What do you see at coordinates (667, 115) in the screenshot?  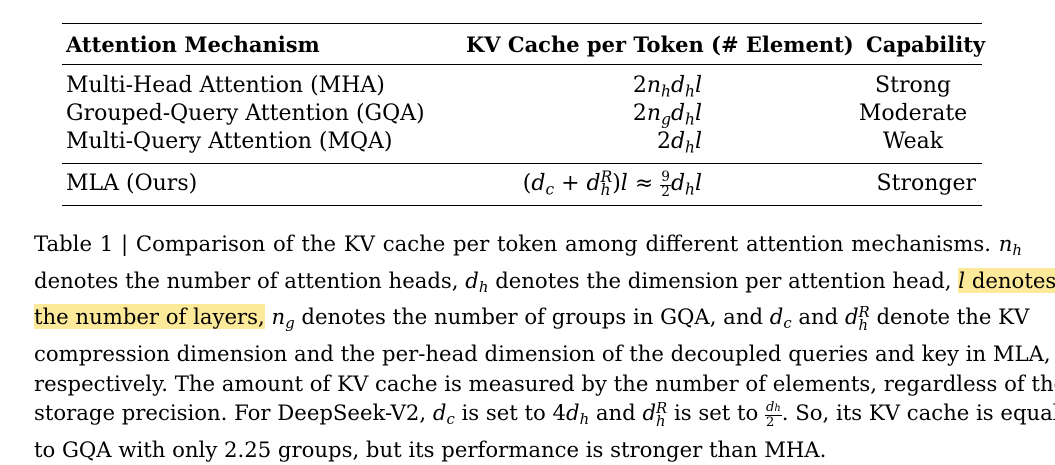 I see `row-kv-cache-formula: 2ngdhl` at bounding box center [667, 115].